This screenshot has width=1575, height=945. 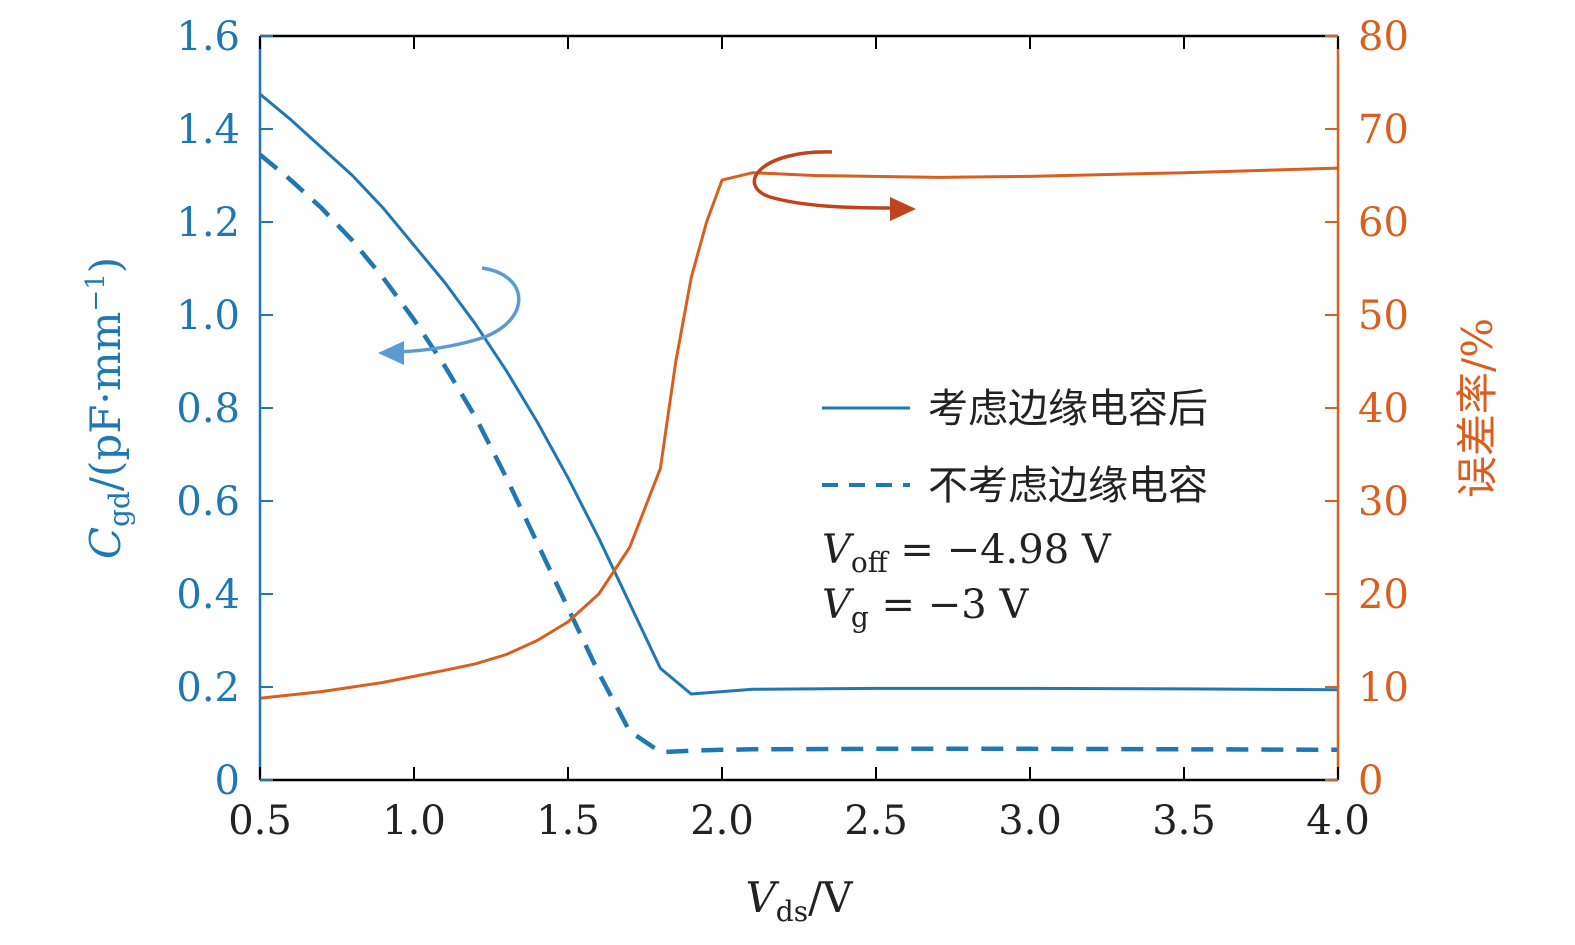 I want to click on y-right-tick-label: 70, so click(x=1383, y=130).